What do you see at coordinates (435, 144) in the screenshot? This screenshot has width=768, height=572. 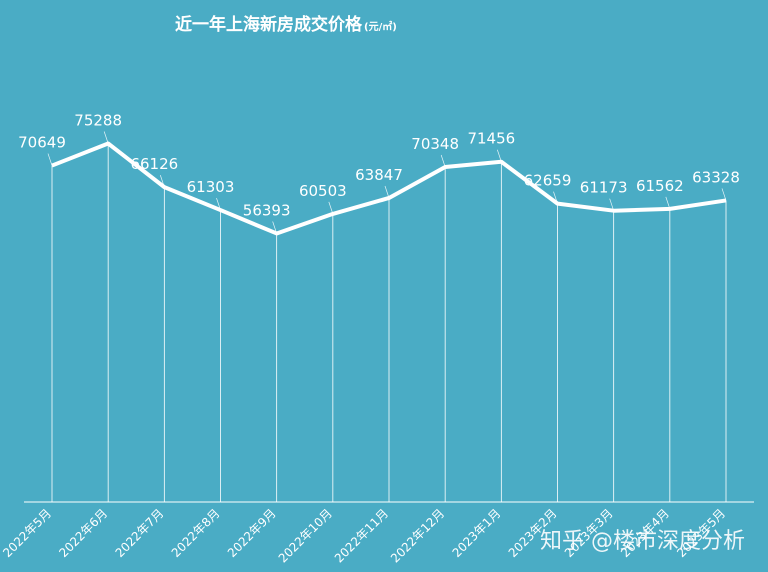 I see `value-label: 70348` at bounding box center [435, 144].